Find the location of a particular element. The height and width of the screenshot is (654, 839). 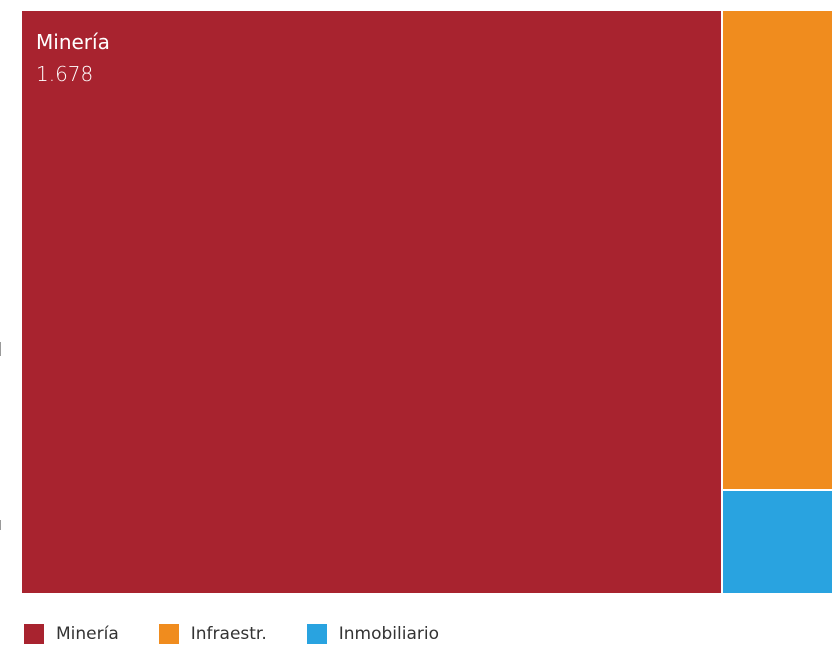

legend-label: Minería is located at coordinates (87, 634).